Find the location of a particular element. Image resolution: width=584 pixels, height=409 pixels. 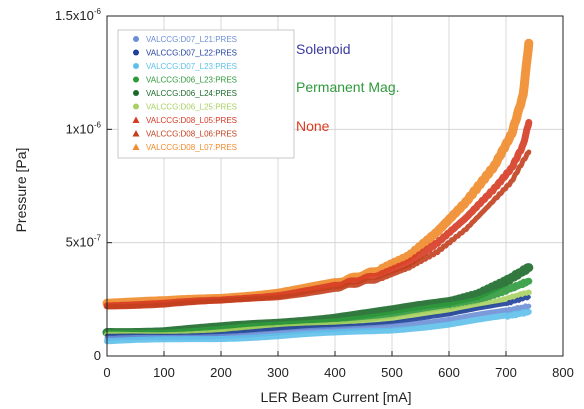

y-tick-base: 0 is located at coordinates (97, 355).